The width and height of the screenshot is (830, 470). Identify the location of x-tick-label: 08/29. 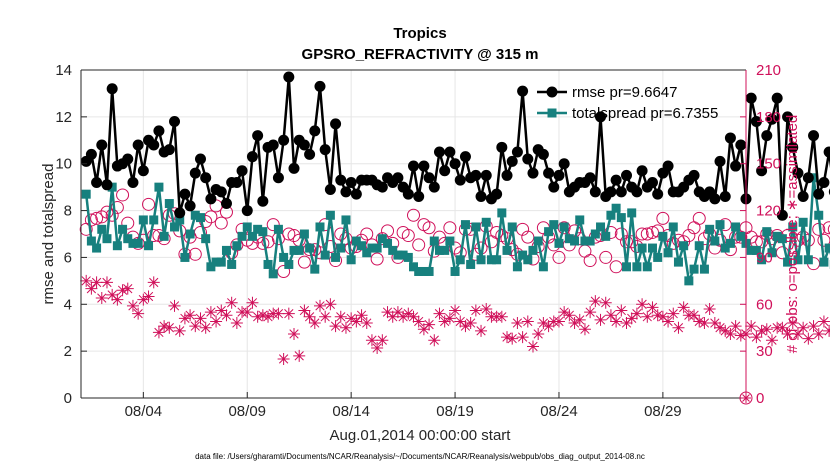
(663, 411).